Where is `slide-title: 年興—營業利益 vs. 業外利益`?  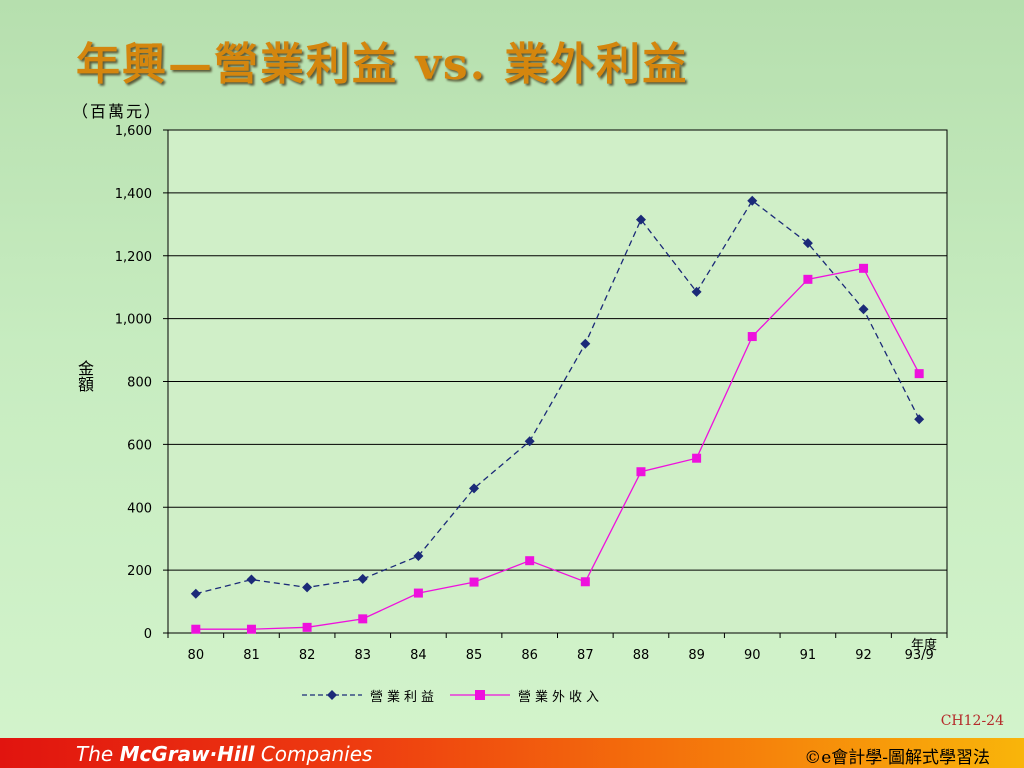
slide-title: 年興—營業利益 vs. 業外利益 is located at coordinates (382, 64).